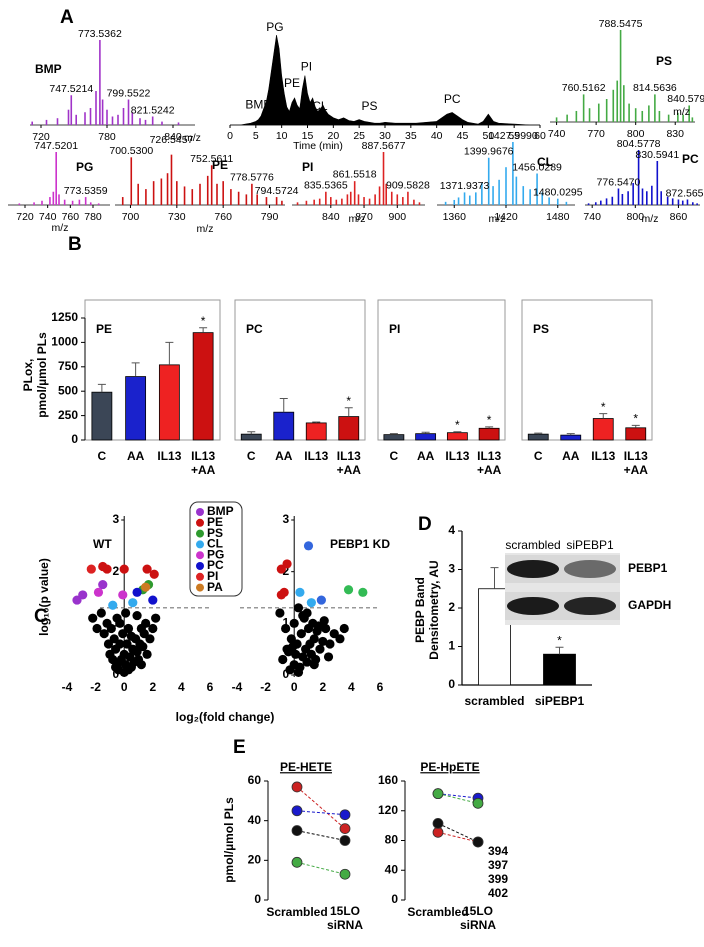  What do you see at coordinates (229, 840) in the screenshot?
I see `y-axis-label: pmol/µmol PLs` at bounding box center [229, 840].